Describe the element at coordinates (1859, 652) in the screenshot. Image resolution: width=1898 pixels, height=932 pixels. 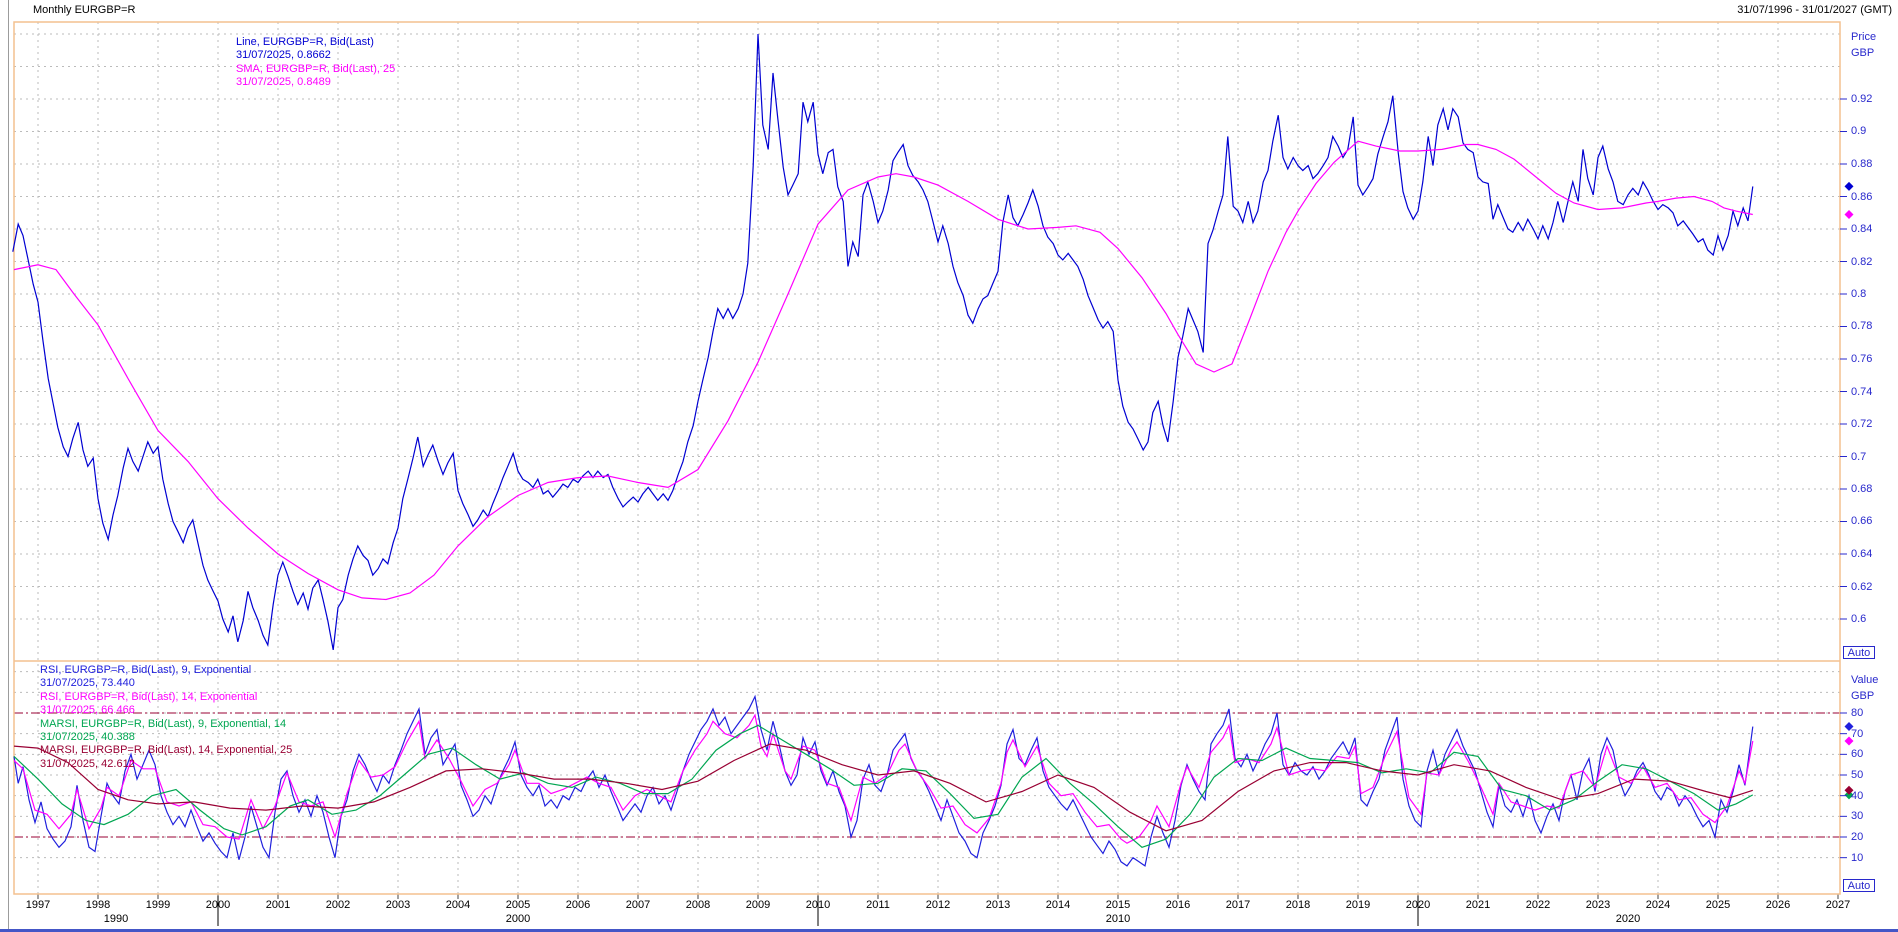
I see `price-axis-auto-button: Auto` at that location.